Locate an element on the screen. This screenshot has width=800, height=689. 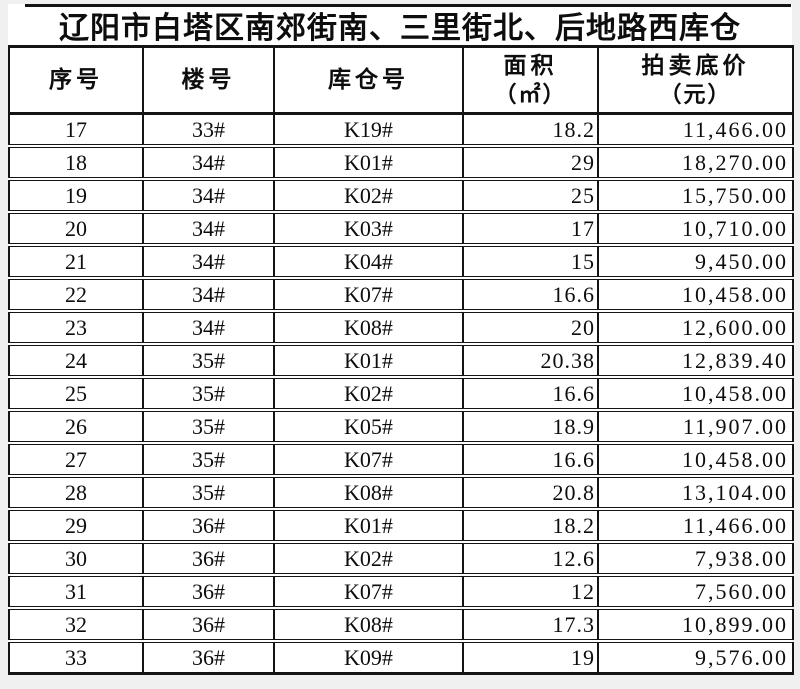
price-cell: 18,270.00 is located at coordinates (695, 162).